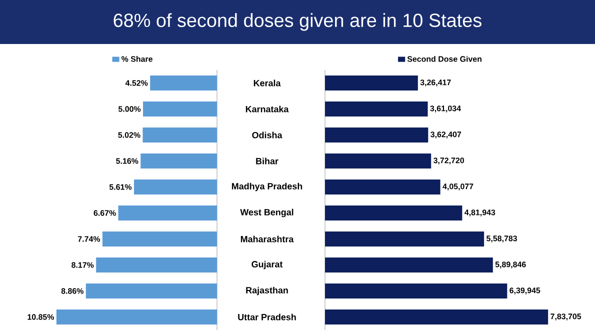  Describe the element at coordinates (267, 135) in the screenshot. I see `y-tick-label: Odisha` at that location.